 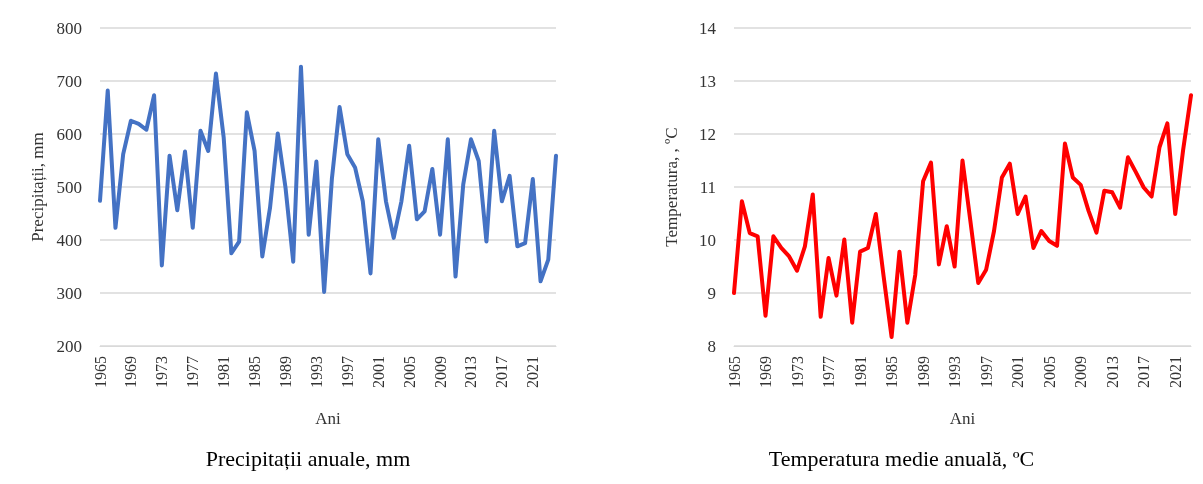 I want to click on text: Precipitații anuale, mm, so click(x=308, y=458).